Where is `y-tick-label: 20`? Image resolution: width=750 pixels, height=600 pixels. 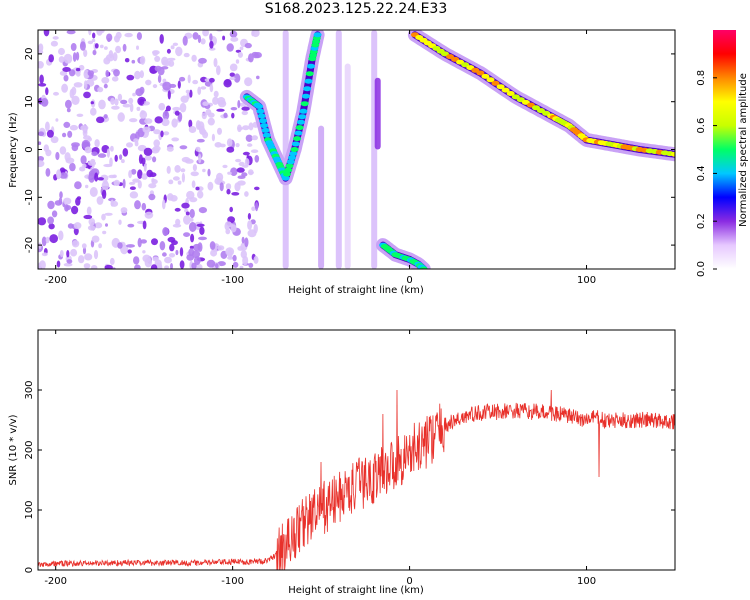 y-tick-label: 20 is located at coordinates (29, 54).